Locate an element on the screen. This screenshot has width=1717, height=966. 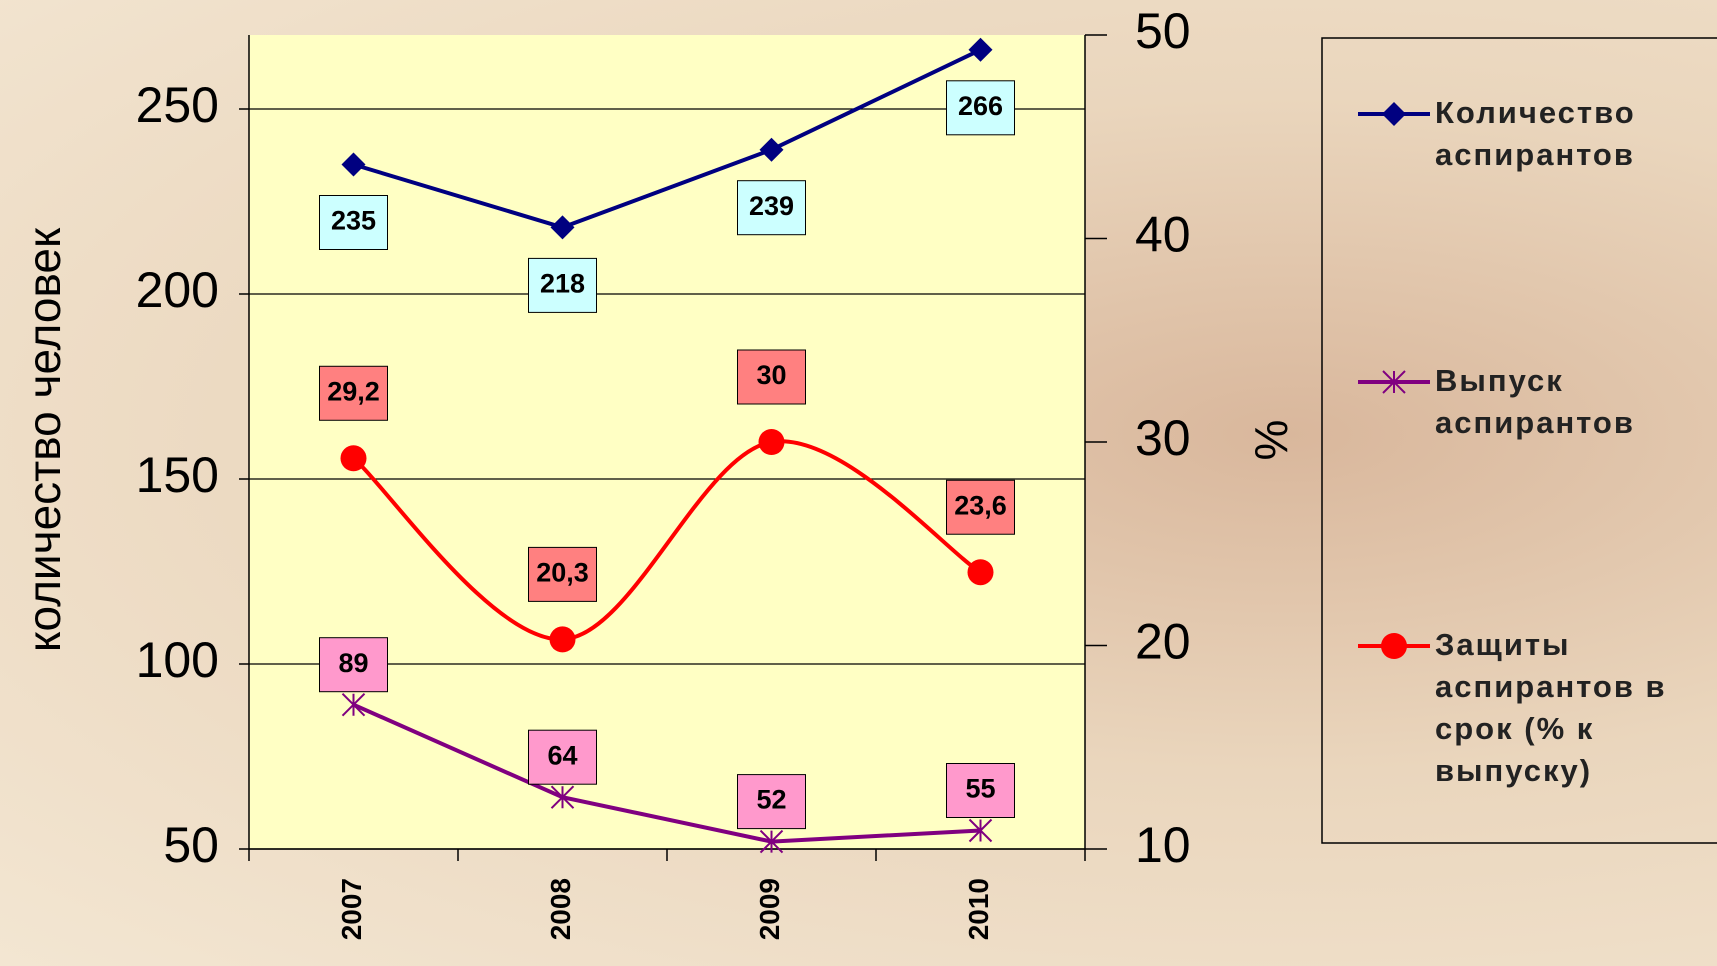
y2-tick-label: 20 is located at coordinates (1163, 642).